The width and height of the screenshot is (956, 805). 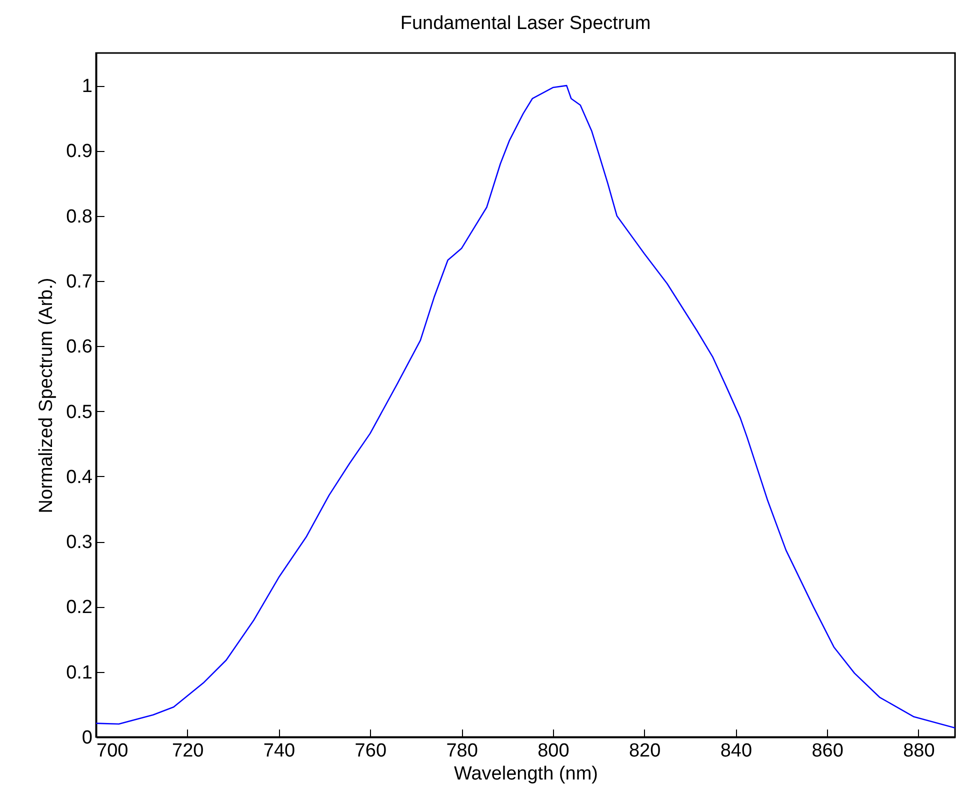 I want to click on x-tick-label: 760, so click(x=370, y=751).